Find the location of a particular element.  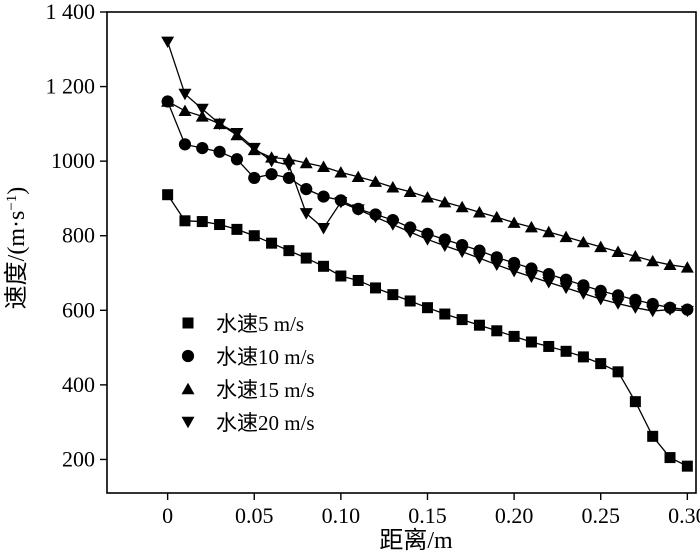

legend-label: 水速15 m/s is located at coordinates (265, 390).